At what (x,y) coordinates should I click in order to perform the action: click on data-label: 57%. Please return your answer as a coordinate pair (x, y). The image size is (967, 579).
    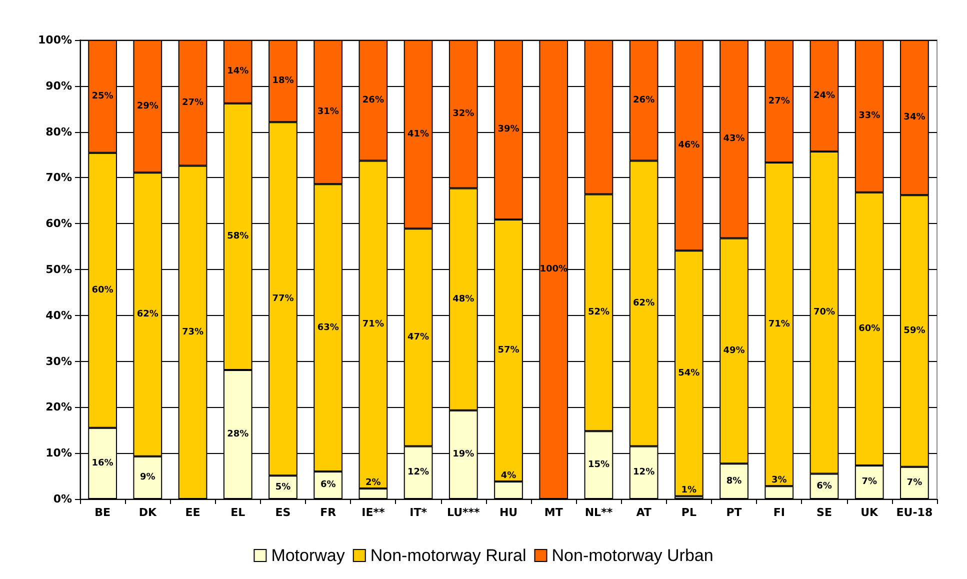
    Looking at the image, I should click on (509, 351).